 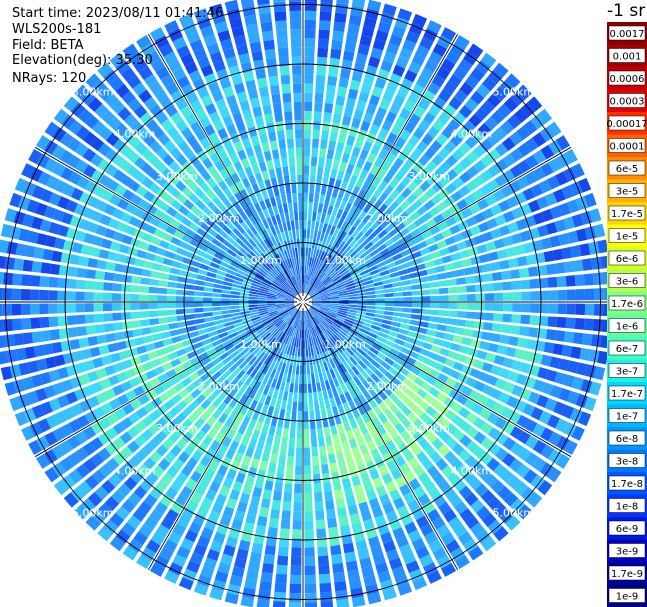 What do you see at coordinates (627, 192) in the screenshot?
I see `colorbar-tick-label: 3e-5` at bounding box center [627, 192].